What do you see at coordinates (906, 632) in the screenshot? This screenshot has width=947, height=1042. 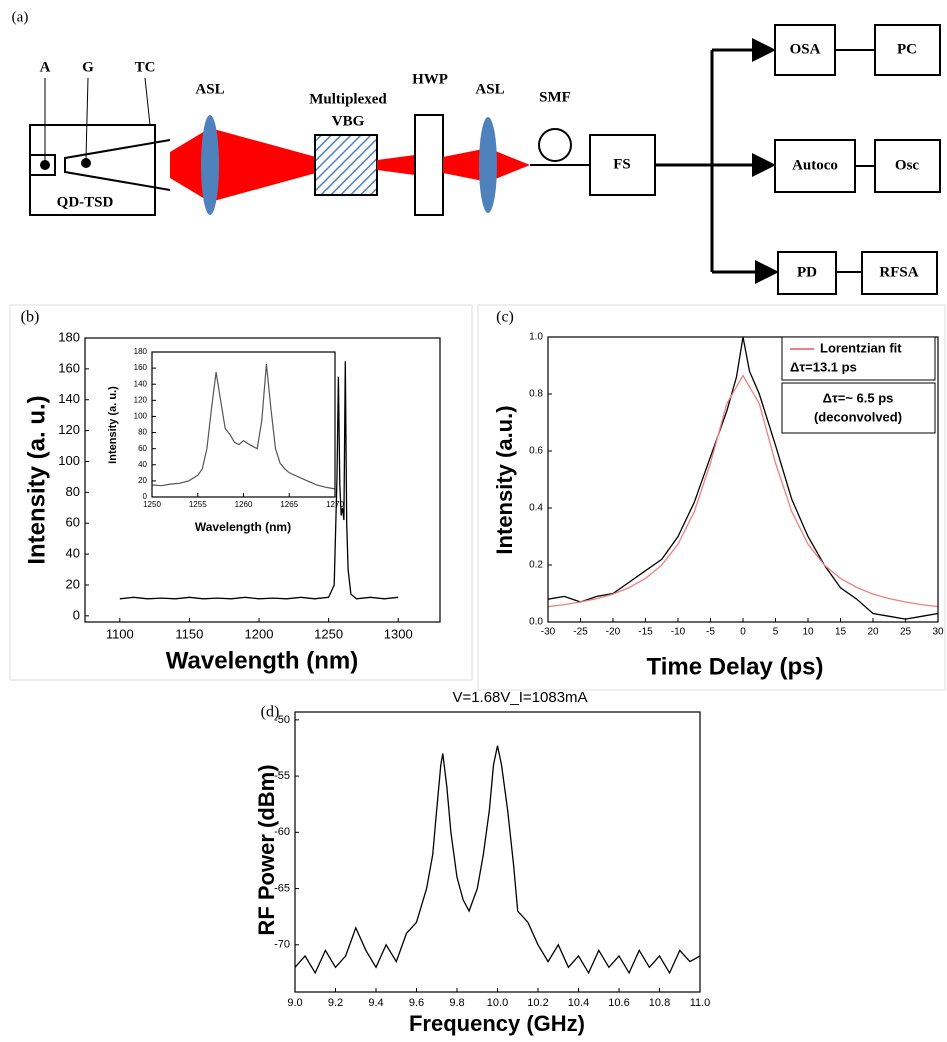 I see `x-tick-label: 25` at bounding box center [906, 632].